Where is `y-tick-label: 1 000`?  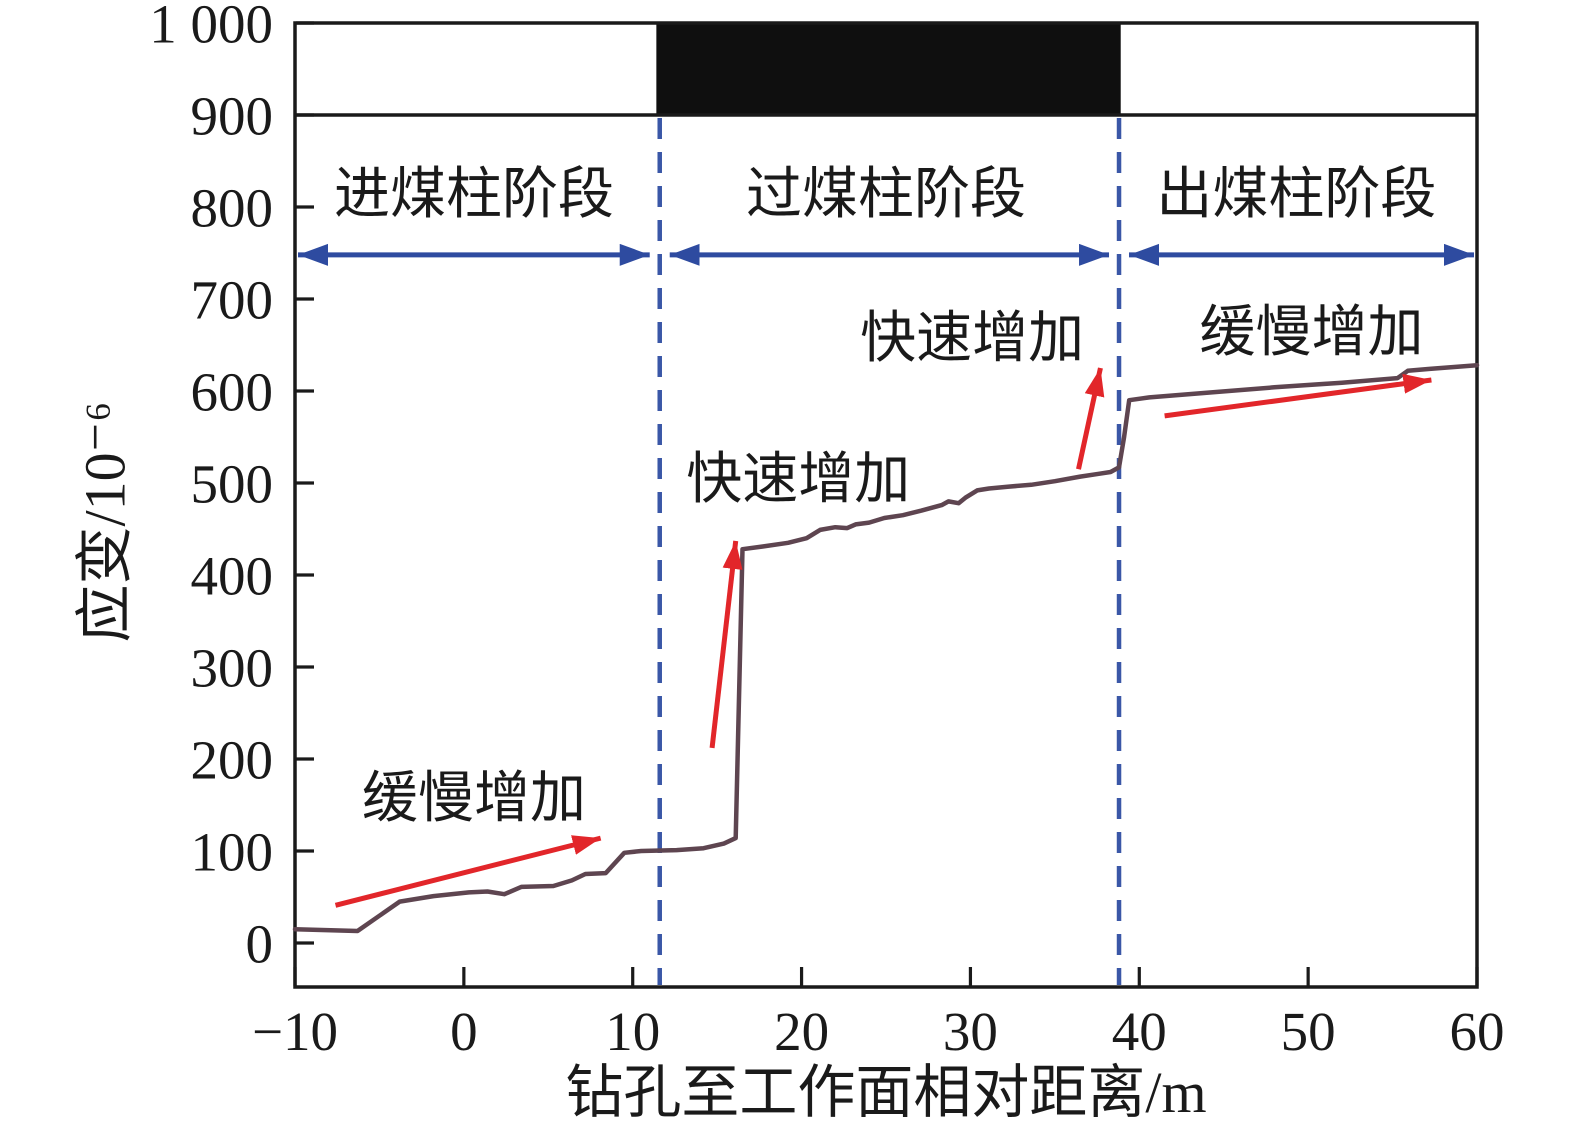 y-tick-label: 1 000 is located at coordinates (211, 27).